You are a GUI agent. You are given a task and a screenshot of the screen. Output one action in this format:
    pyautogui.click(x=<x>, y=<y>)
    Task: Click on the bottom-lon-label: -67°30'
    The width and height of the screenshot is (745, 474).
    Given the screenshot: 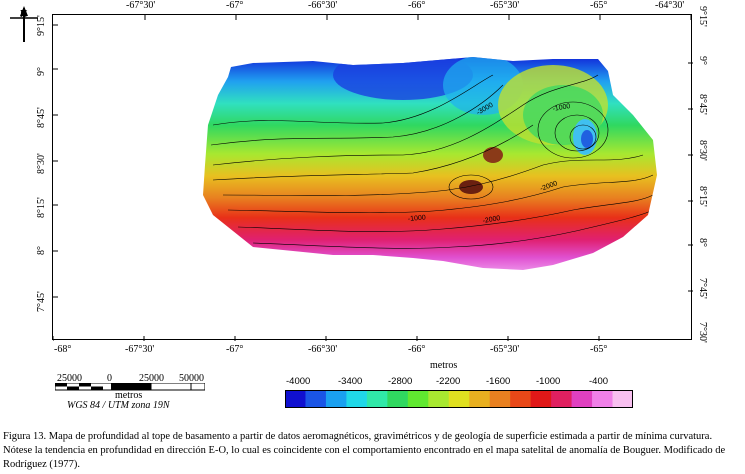 What is the action you would take?
    pyautogui.click(x=140, y=349)
    